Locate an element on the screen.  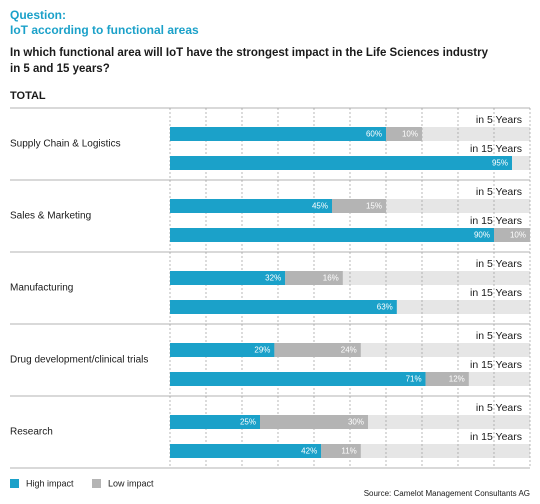
value-label: 25% is located at coordinates (248, 422).